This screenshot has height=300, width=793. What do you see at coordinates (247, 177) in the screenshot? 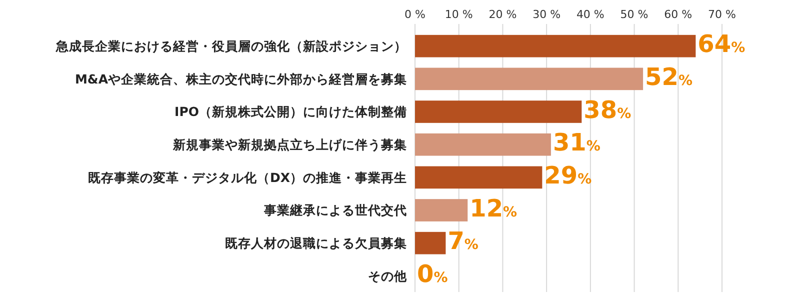
I see `y-tick-label: 既存事業の変革・デジタル化（DX）の推進・事業再生` at bounding box center [247, 177].